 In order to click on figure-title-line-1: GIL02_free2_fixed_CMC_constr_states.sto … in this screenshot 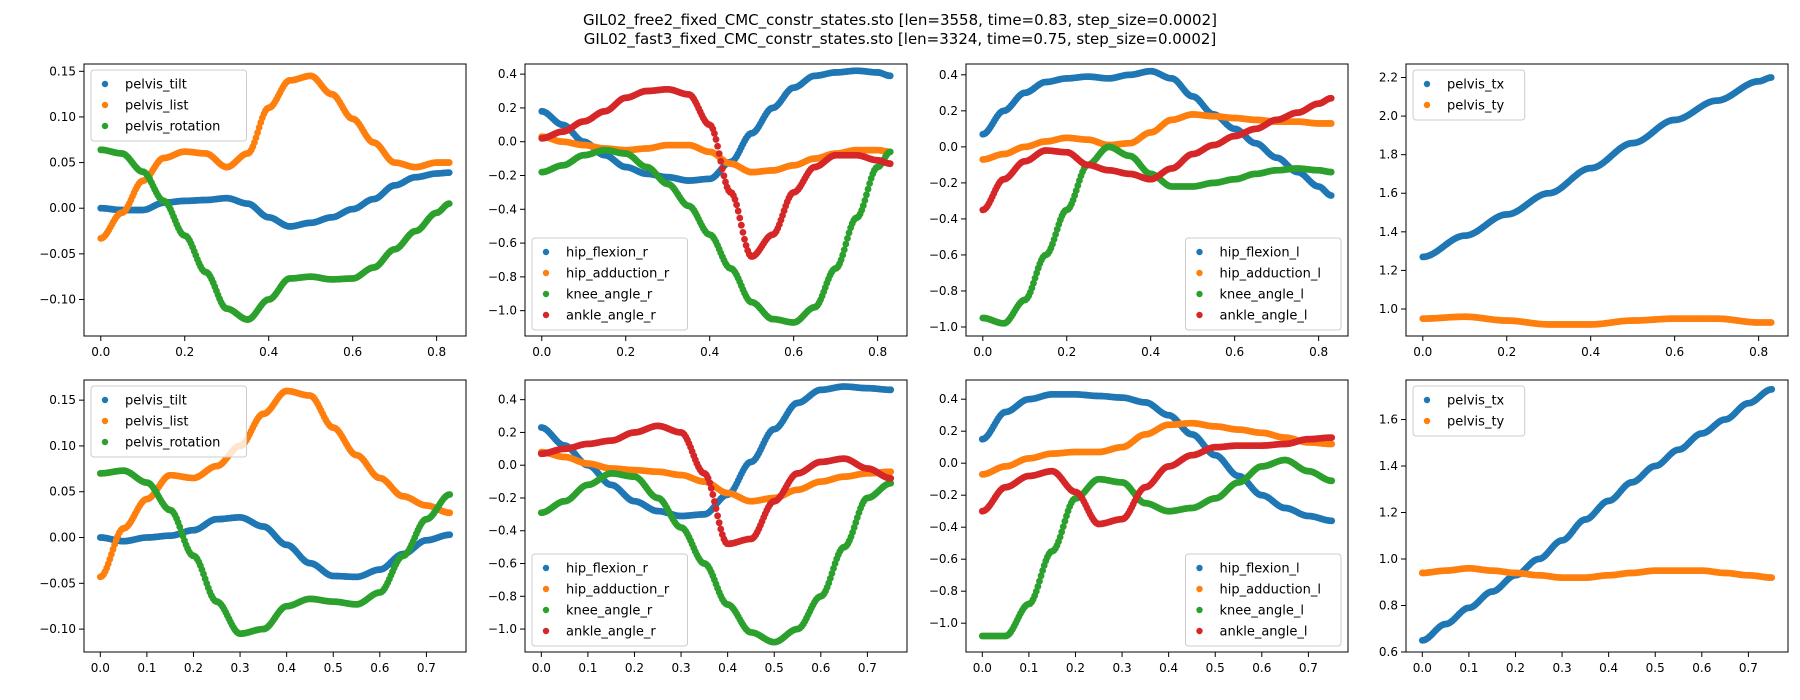, I will do `click(900, 20)`.